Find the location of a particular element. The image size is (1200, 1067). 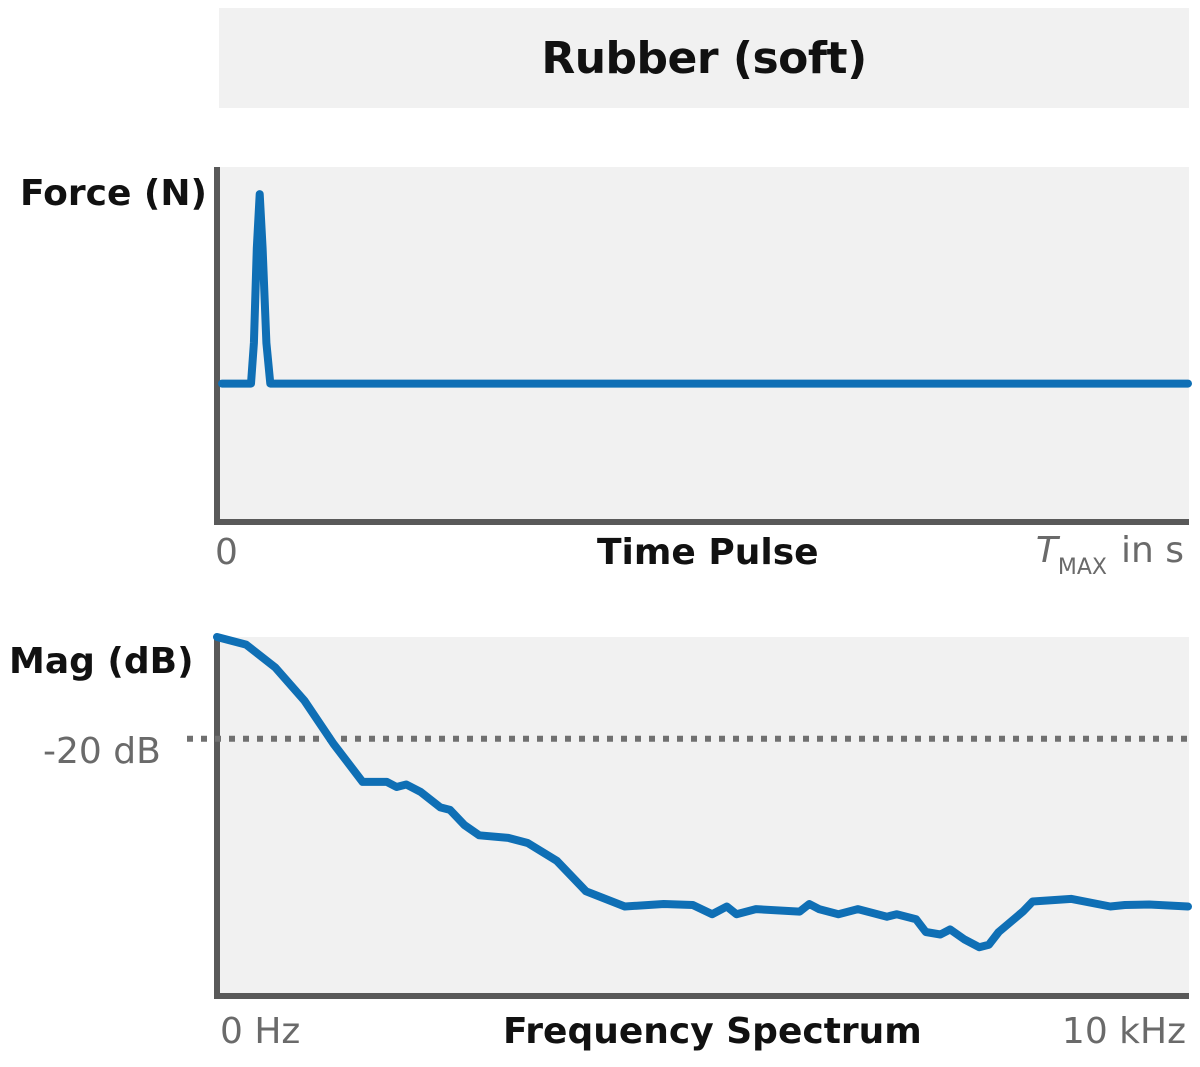

freq-x-axis-label: Frequency Spectrum is located at coordinates (712, 1031).